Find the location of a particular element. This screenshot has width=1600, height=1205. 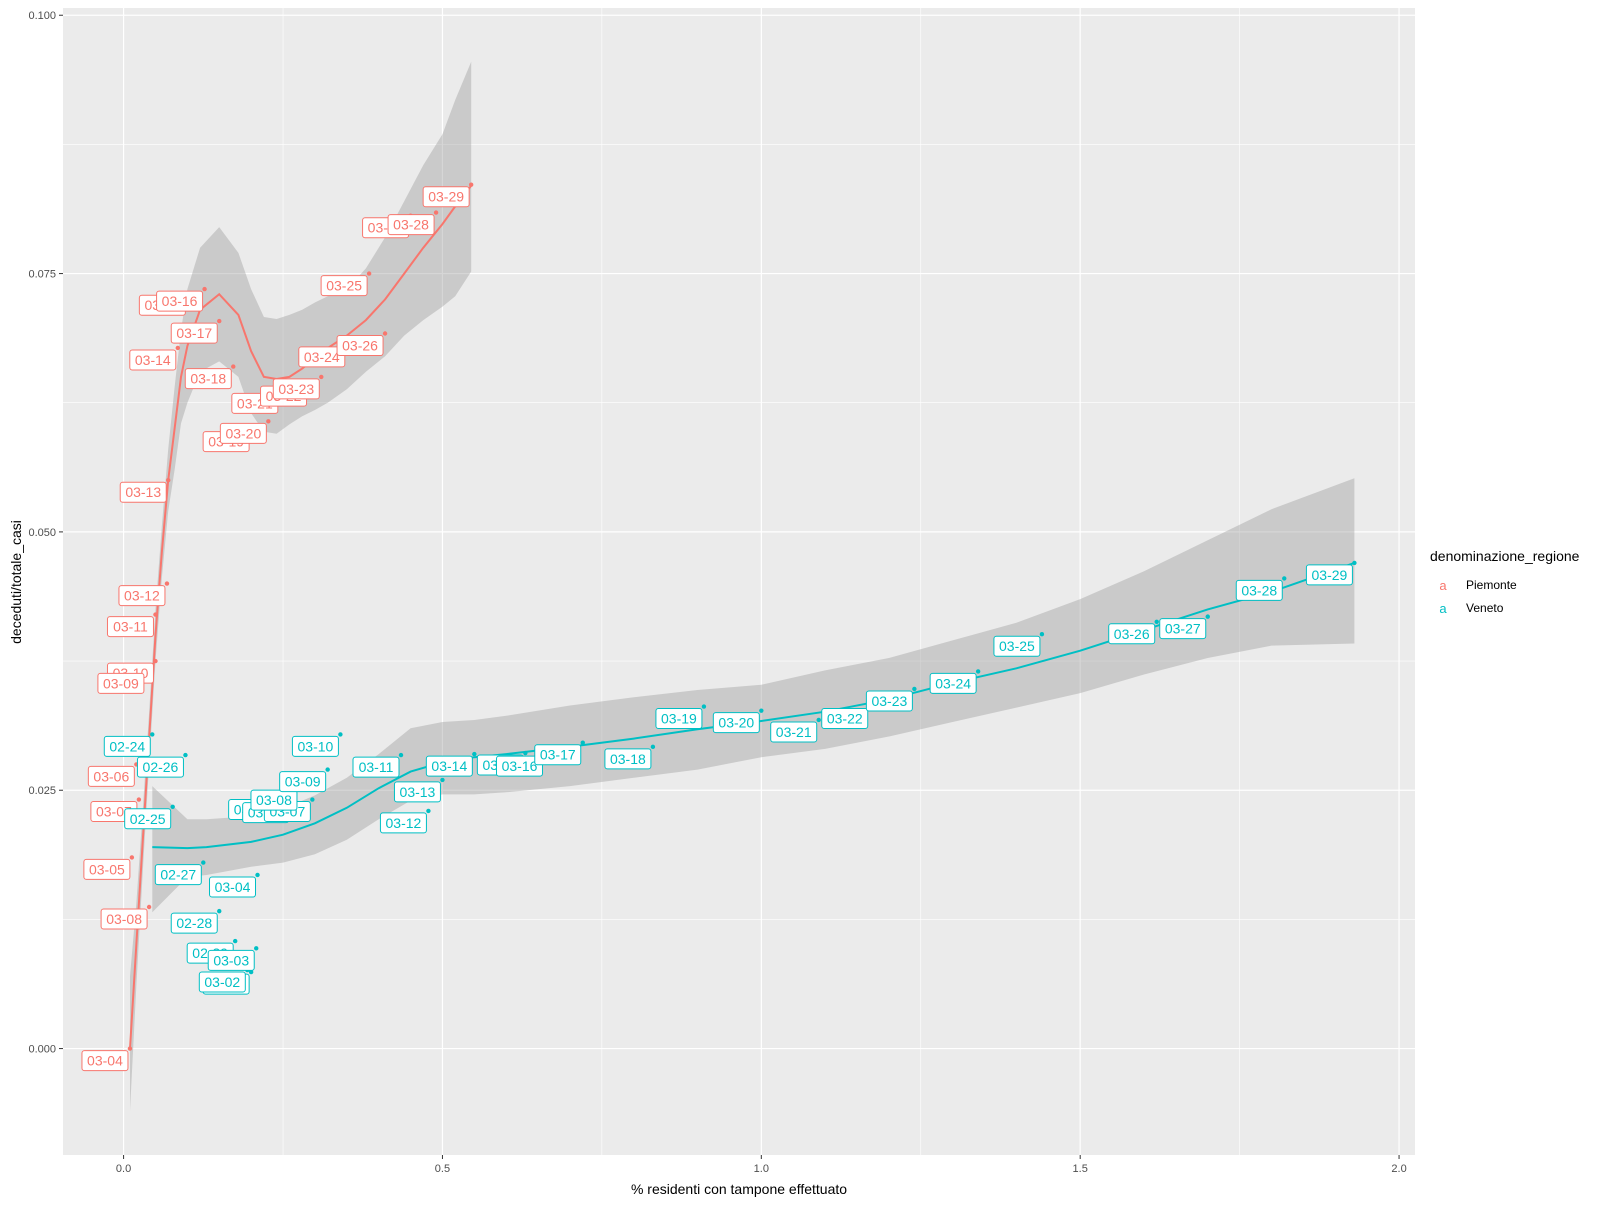

point-label-veneto: 03-11 is located at coordinates (376, 767).